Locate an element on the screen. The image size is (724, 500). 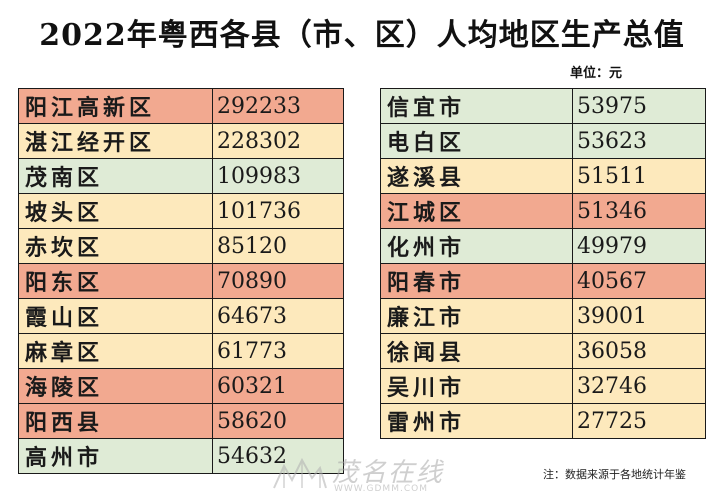
table-row: 雷州市 27725 is located at coordinates (543, 421).